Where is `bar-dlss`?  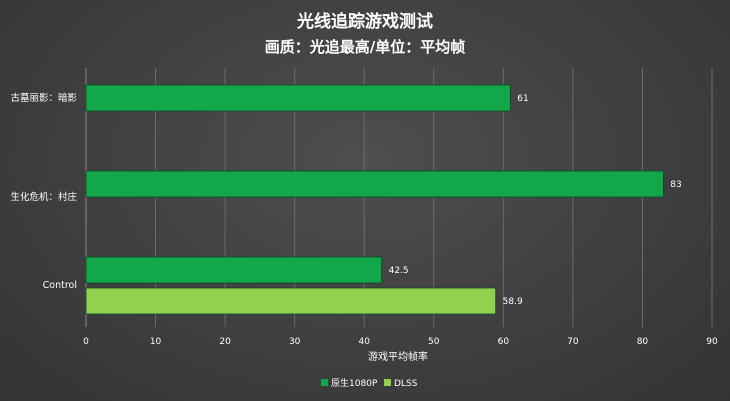
bar-dlss is located at coordinates (291, 301).